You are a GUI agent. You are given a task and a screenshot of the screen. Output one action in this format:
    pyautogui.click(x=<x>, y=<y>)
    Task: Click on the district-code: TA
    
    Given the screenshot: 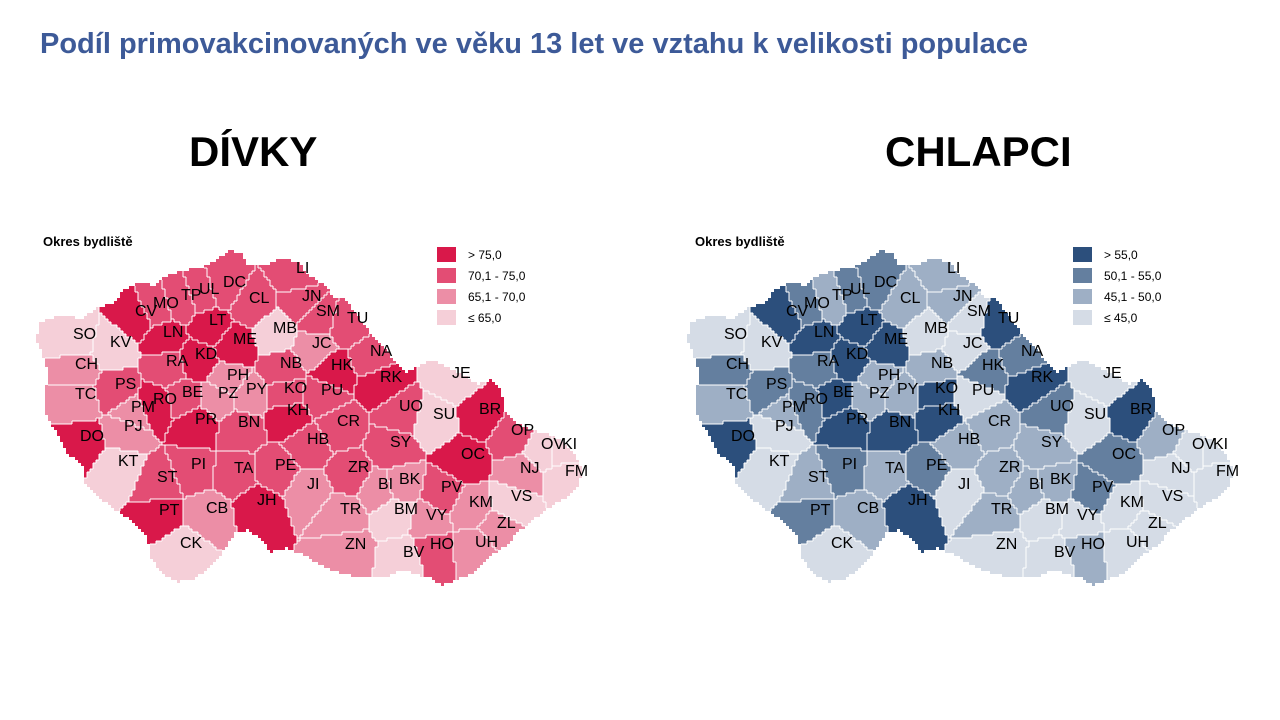 What is the action you would take?
    pyautogui.click(x=895, y=468)
    